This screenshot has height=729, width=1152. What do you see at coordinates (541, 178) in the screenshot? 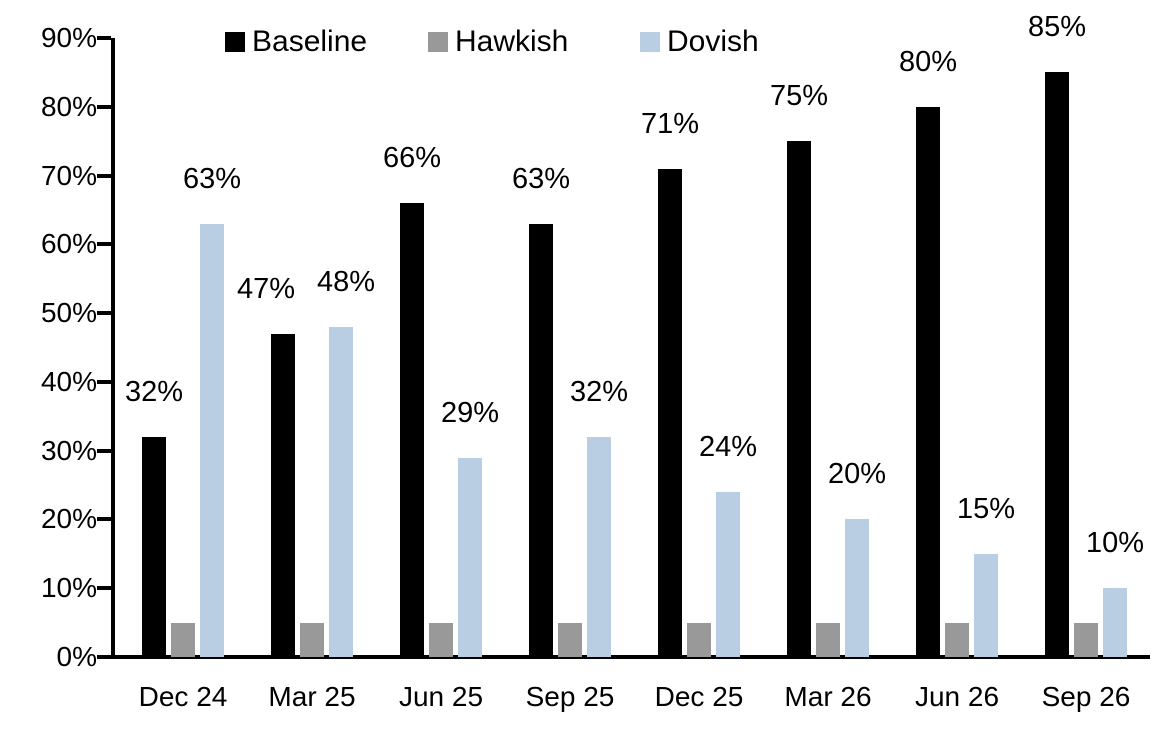
I see `data-label-baseline: 63%` at bounding box center [541, 178].